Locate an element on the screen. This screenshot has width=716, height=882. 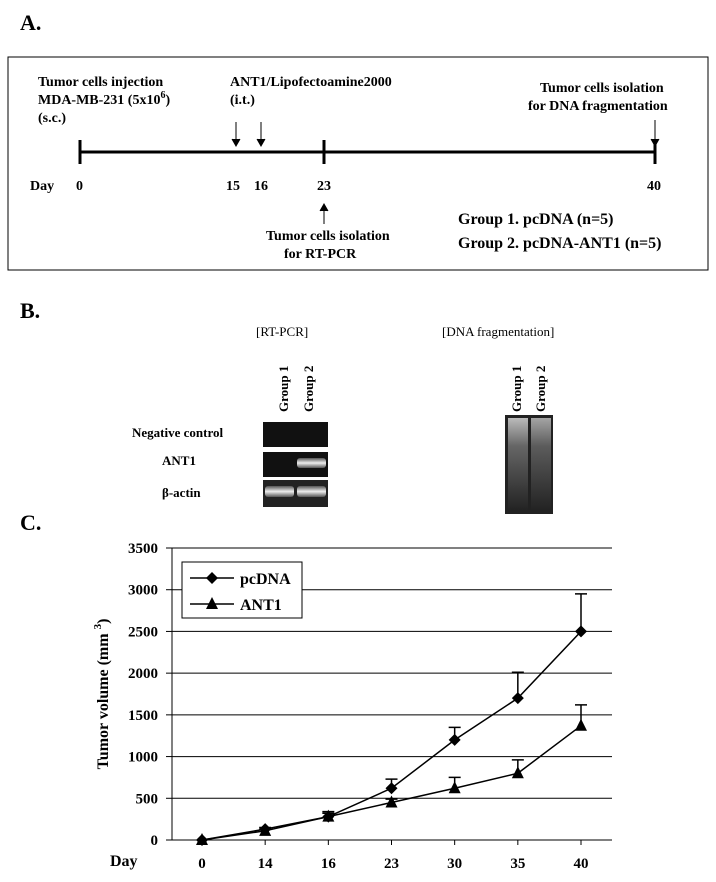
group-label: Group 2. pcDNA-ANT1 (n=5) is located at coordinates (560, 243).